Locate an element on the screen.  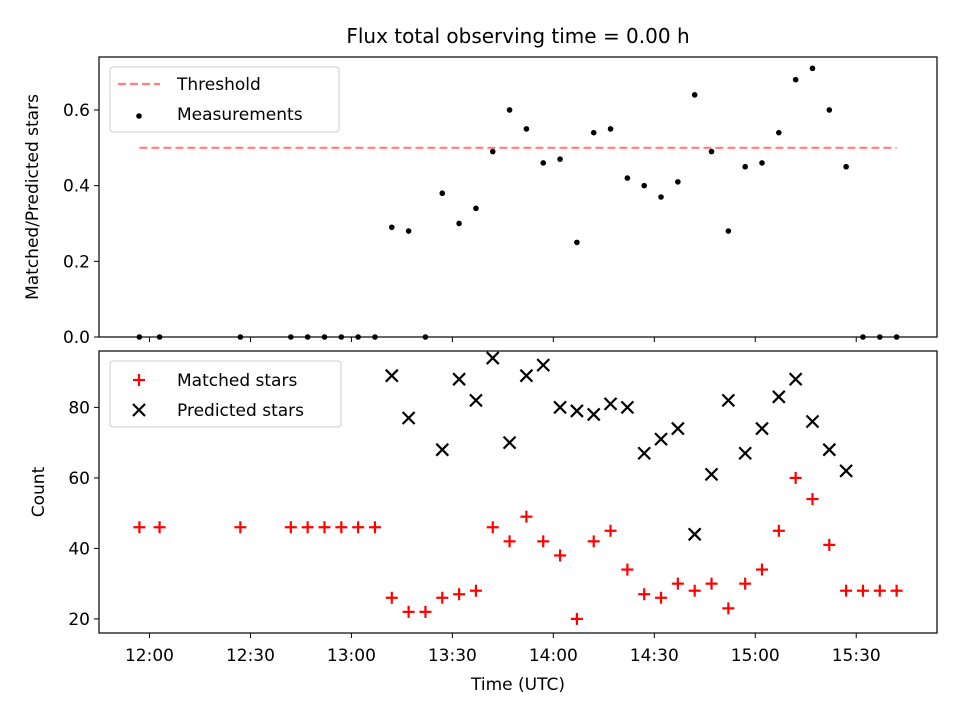
bottom-y-axis-label: Count is located at coordinates (39, 491).